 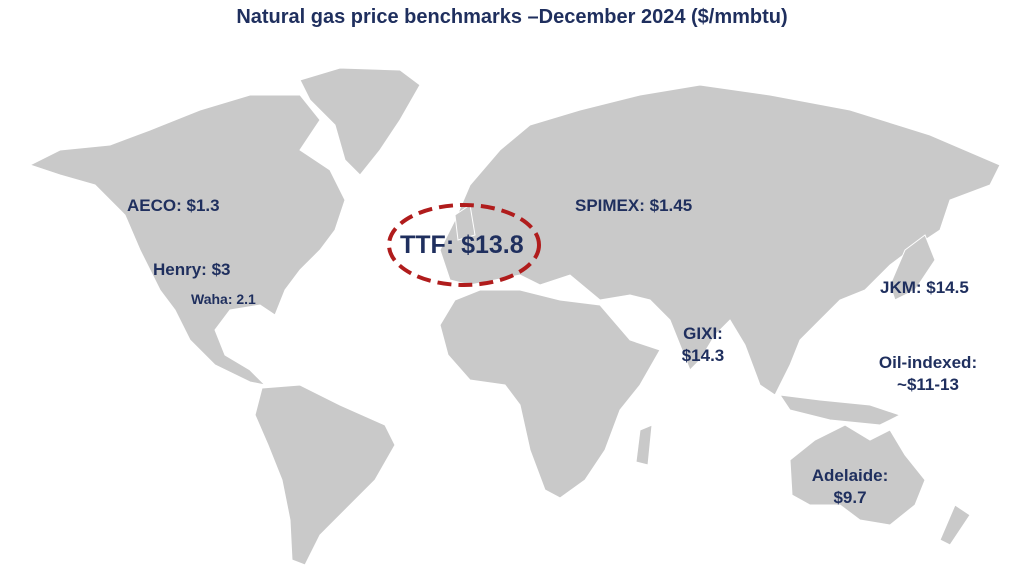 What do you see at coordinates (703, 355) in the screenshot?
I see `gixi-price: $14.3` at bounding box center [703, 355].